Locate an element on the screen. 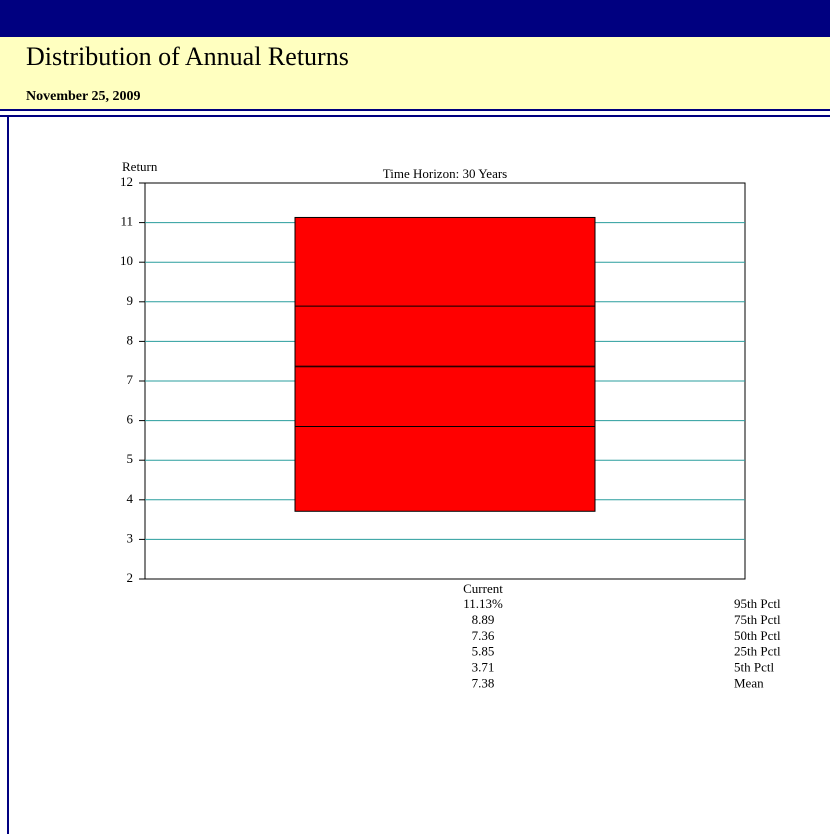  stat-label: Mean is located at coordinates (749, 682).